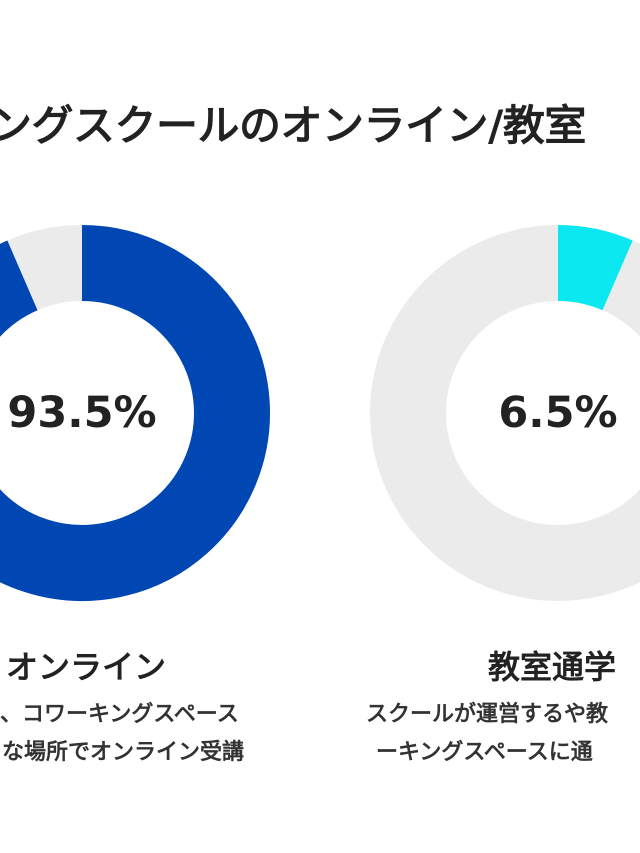  What do you see at coordinates (123, 752) in the screenshot?
I see `caption-online-line-2: な場所でオンライン受講` at bounding box center [123, 752].